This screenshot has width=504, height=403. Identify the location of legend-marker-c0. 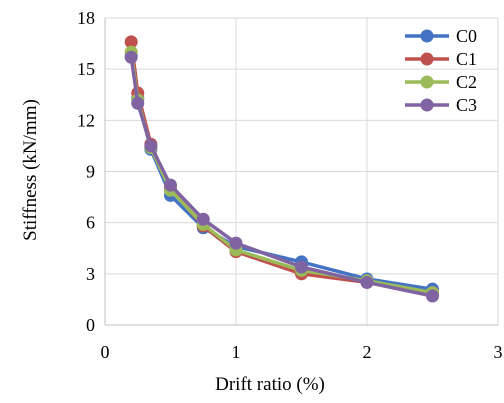
(427, 36).